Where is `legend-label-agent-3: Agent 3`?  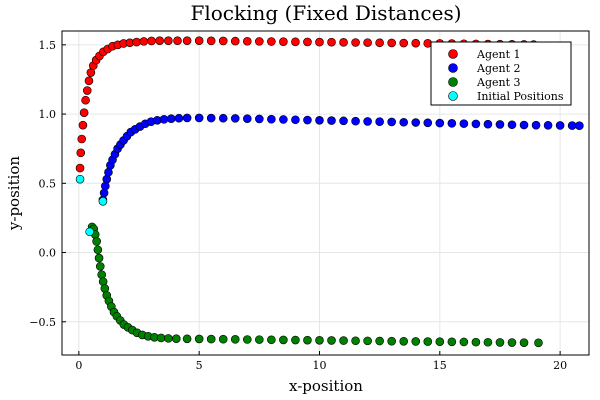
legend-label-agent-3: Agent 3 is located at coordinates (498, 82).